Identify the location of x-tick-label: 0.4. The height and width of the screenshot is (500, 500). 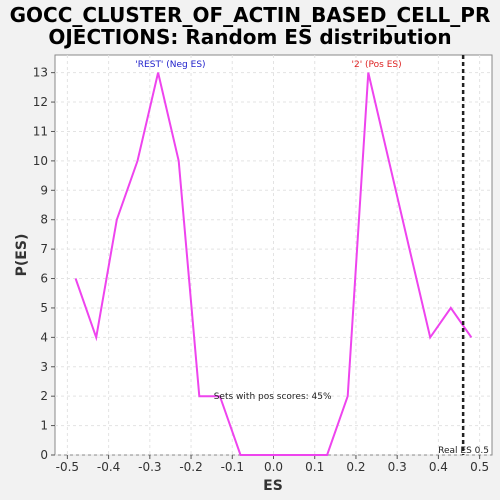
(438, 467).